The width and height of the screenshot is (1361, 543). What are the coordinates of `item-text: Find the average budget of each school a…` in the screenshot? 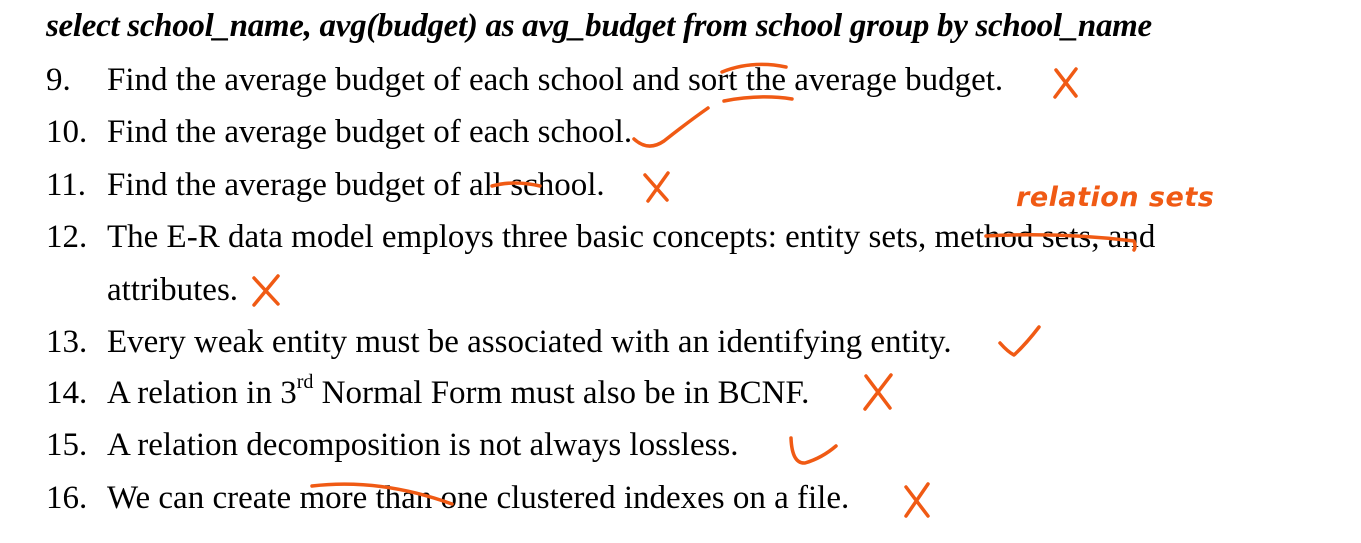 It's located at (555, 80).